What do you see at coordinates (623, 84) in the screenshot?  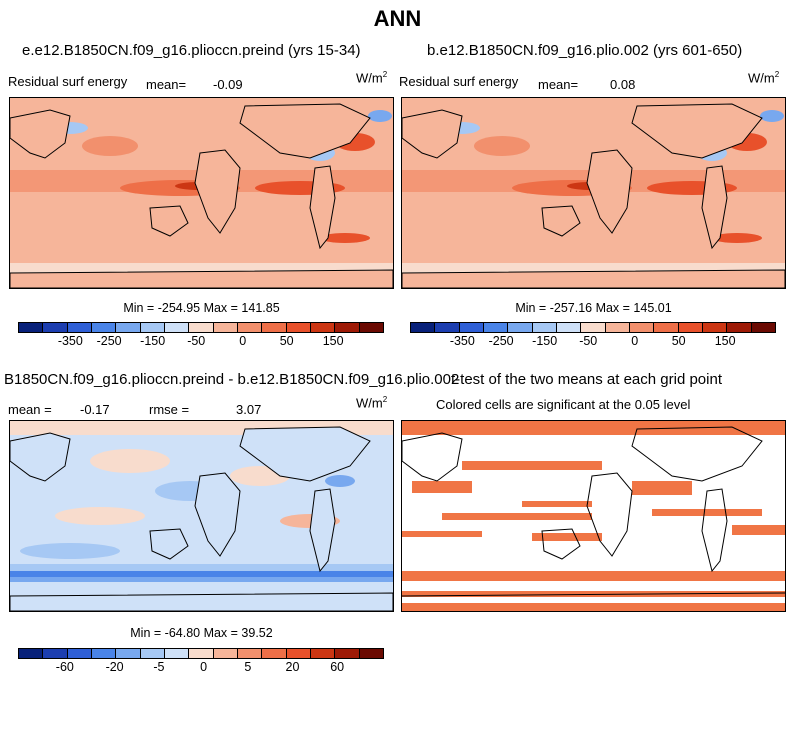 I see `panel2-mean-value: 0.08` at bounding box center [623, 84].